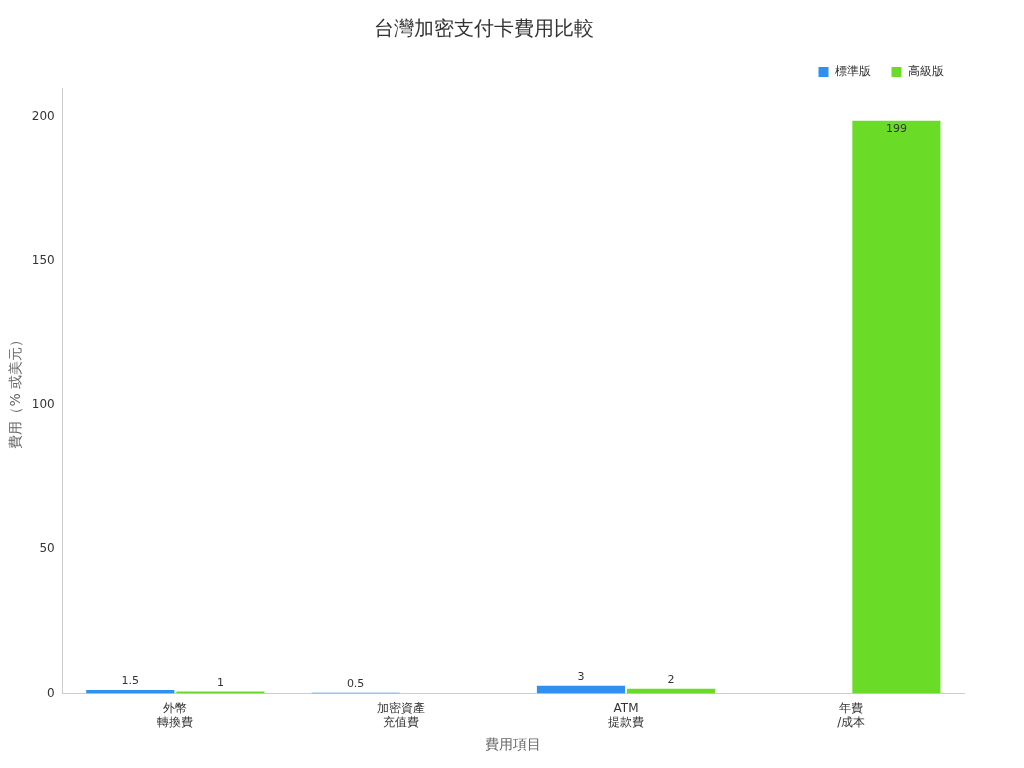  I want to click on y-tick-label: 200, so click(43, 115).